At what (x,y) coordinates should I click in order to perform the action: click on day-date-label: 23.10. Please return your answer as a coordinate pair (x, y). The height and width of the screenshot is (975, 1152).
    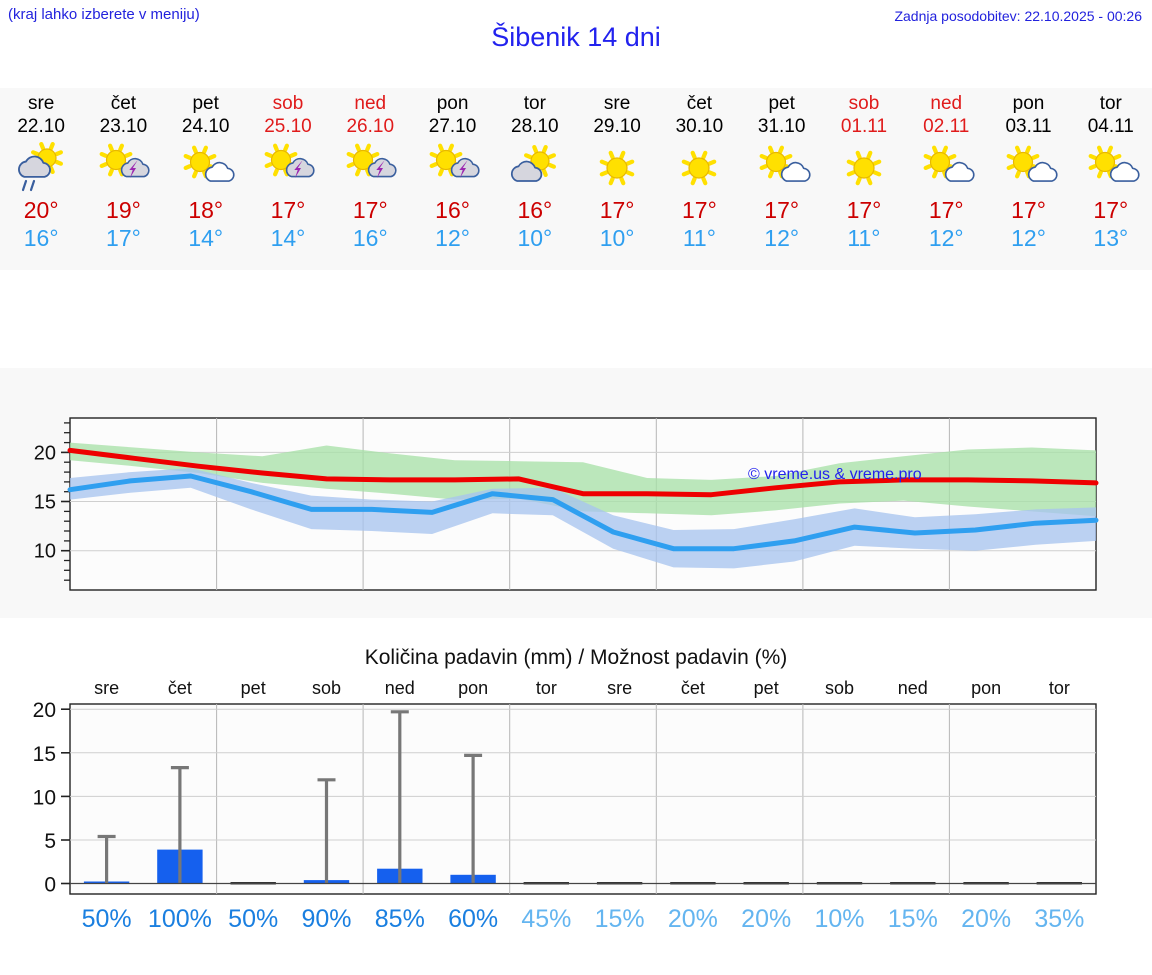
    Looking at the image, I should click on (123, 126).